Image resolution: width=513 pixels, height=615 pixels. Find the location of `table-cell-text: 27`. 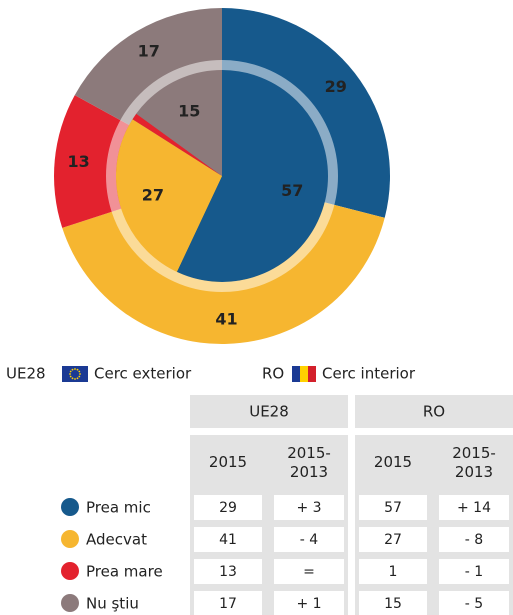

table-cell-text: 27 is located at coordinates (393, 540).